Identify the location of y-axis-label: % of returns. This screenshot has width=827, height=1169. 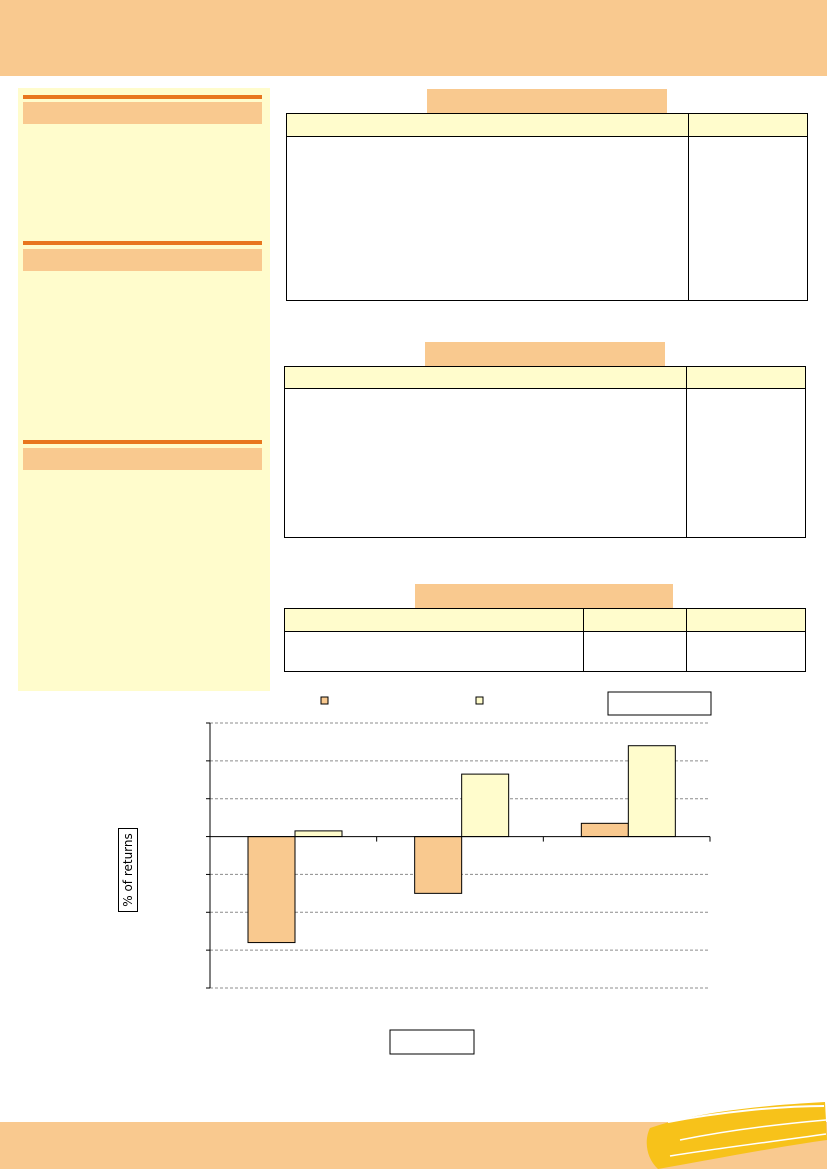
(128, 870).